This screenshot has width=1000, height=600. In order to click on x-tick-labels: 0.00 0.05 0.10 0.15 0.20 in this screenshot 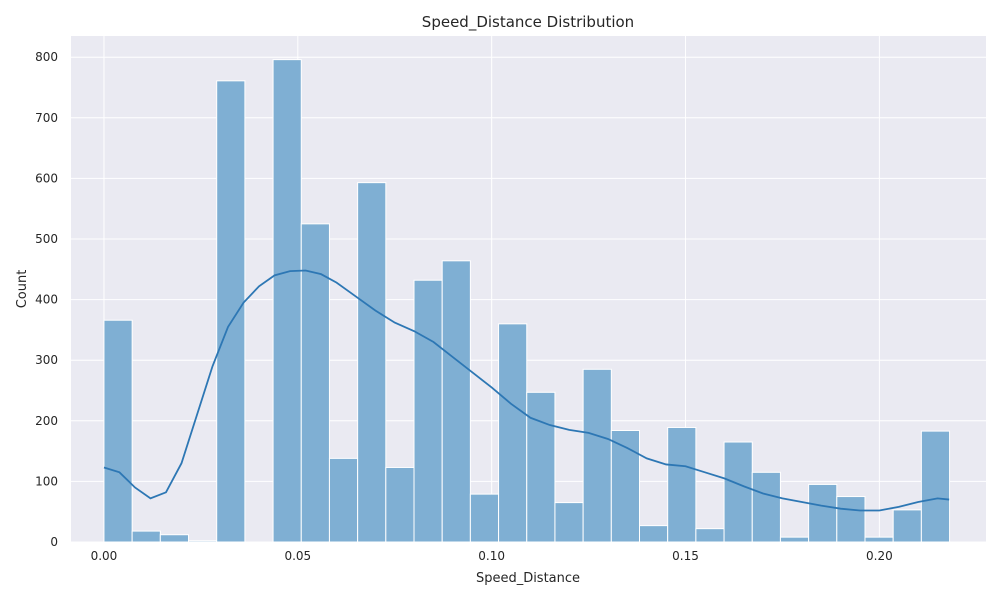, I will do `click(492, 556)`.